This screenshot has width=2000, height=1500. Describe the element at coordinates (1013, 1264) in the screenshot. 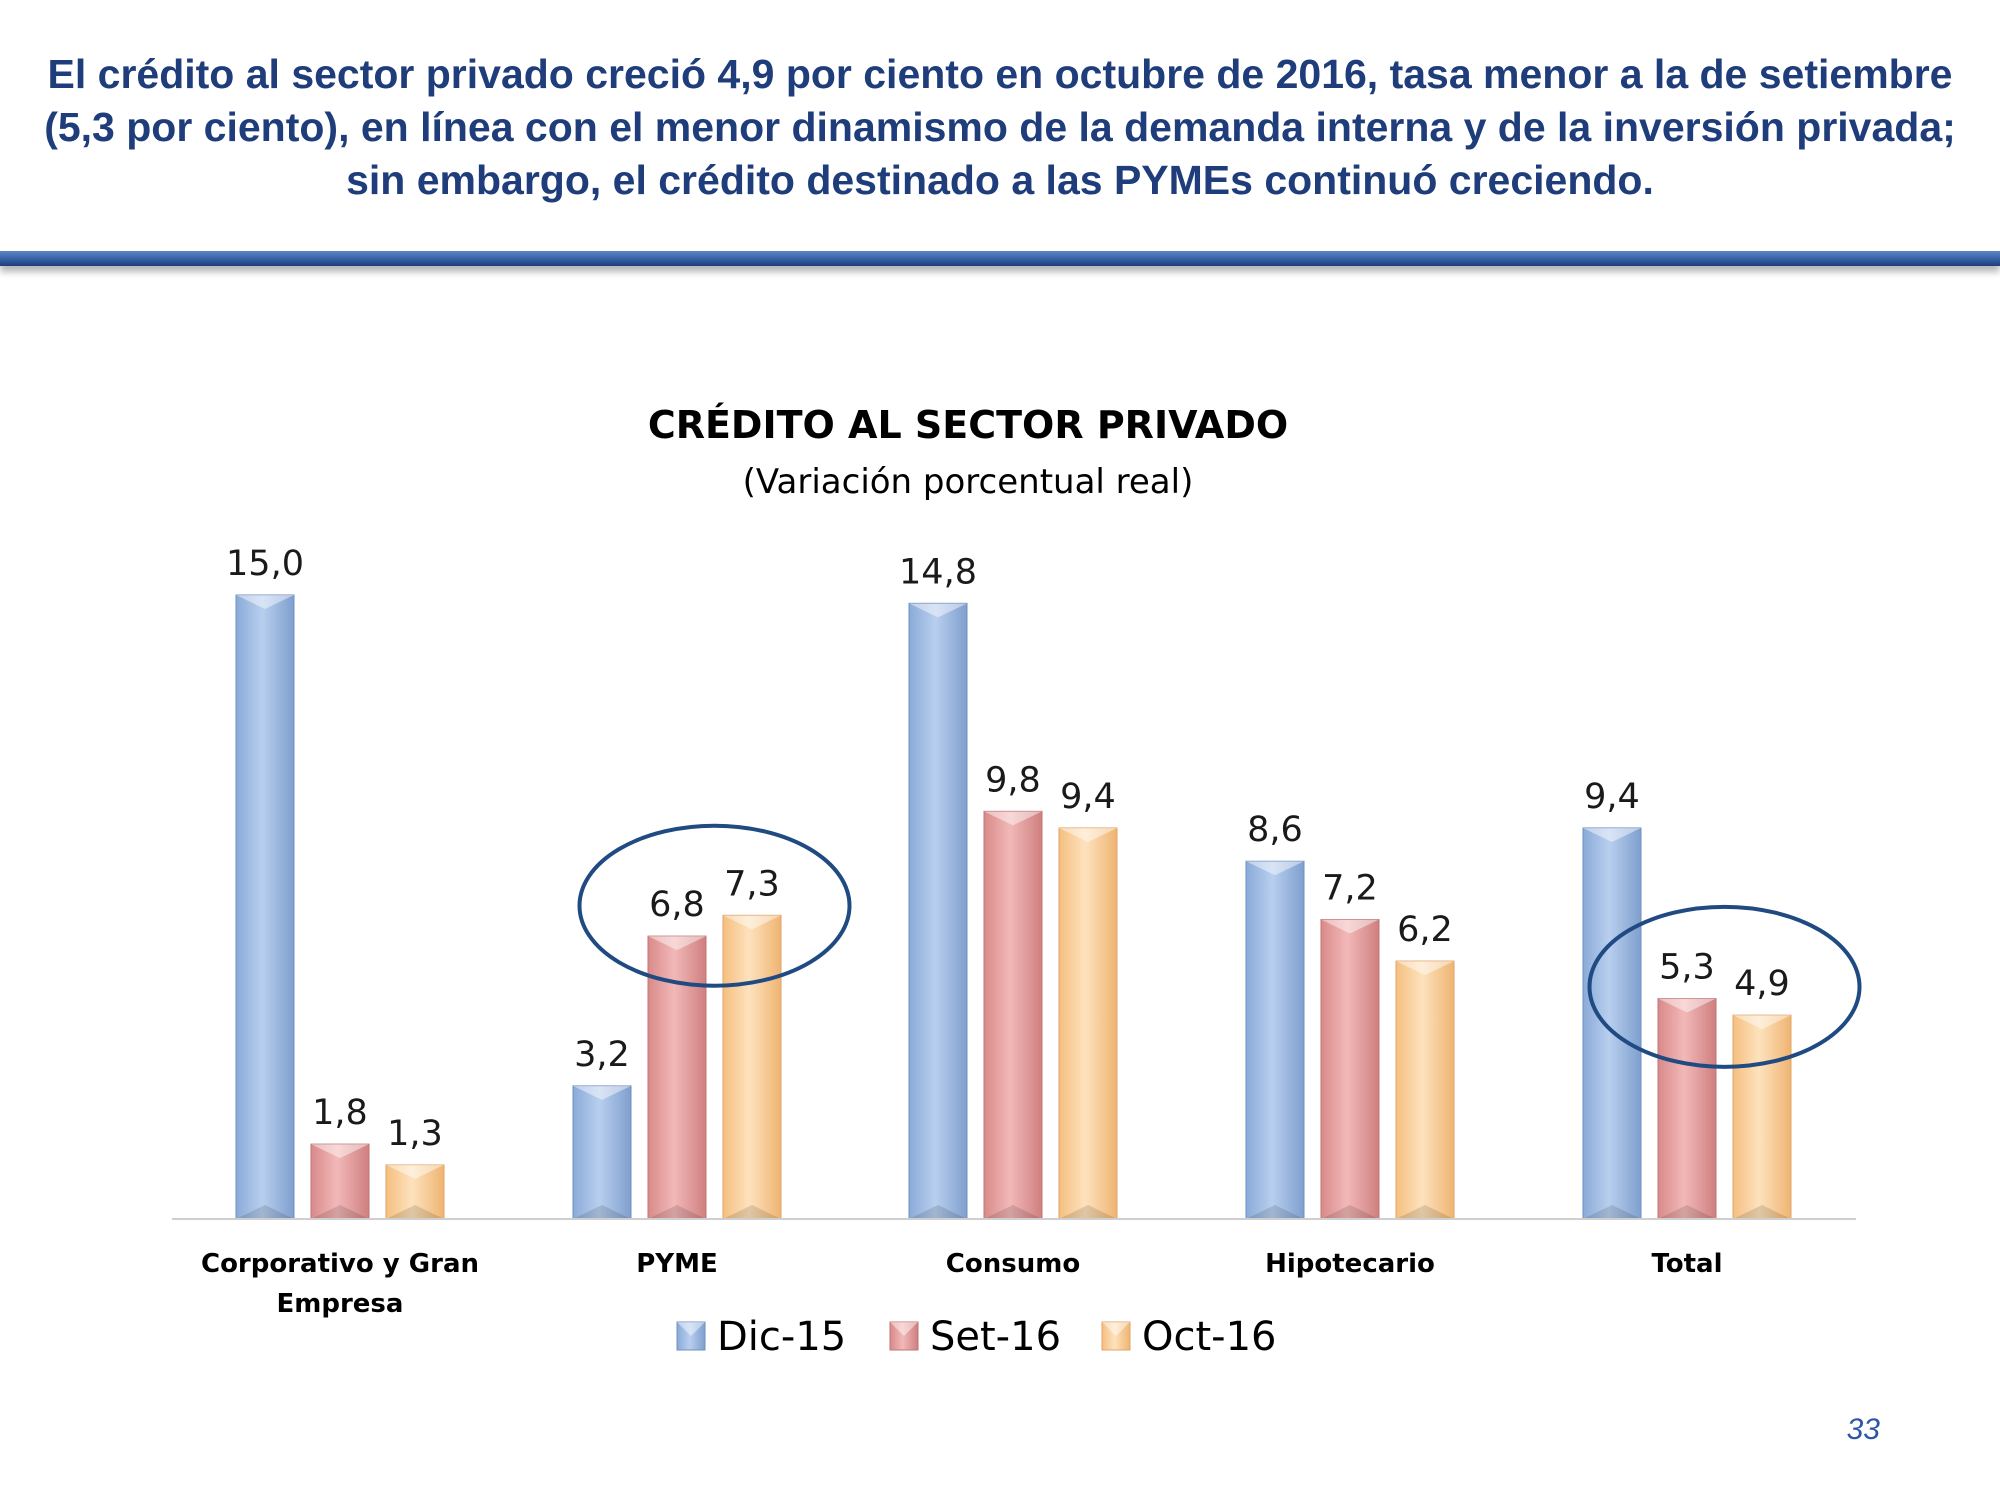

I see `category-label: Consumo` at that location.